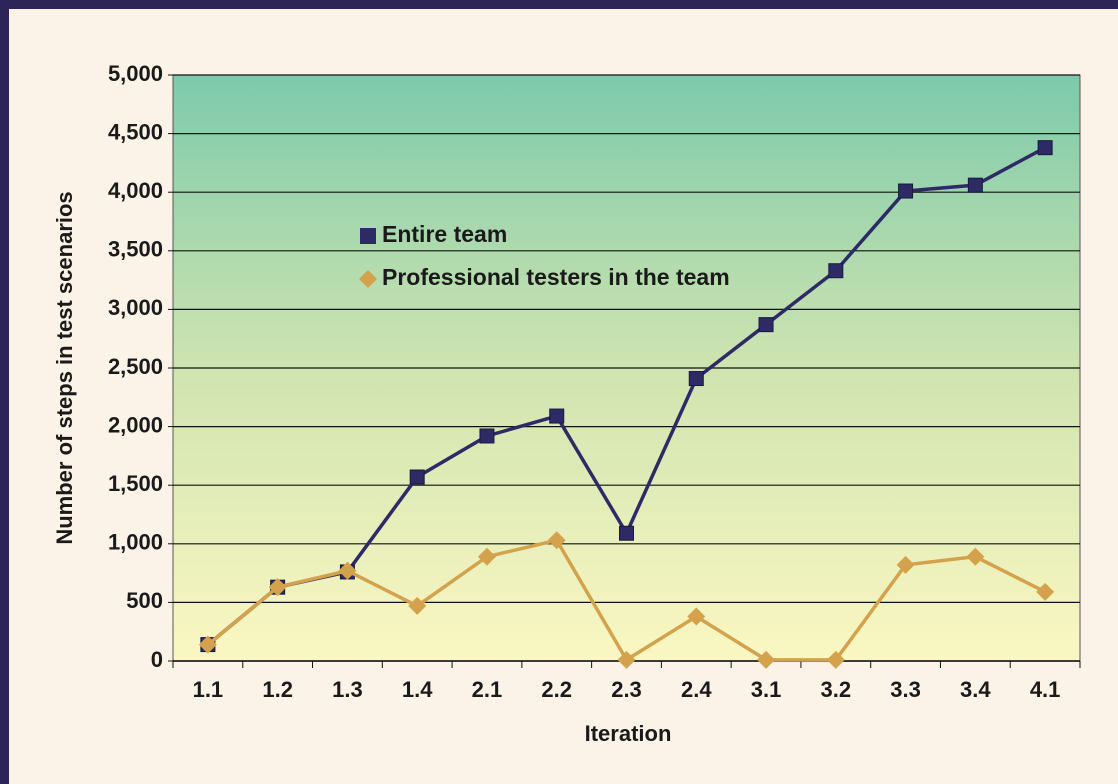 The height and width of the screenshot is (784, 1118). What do you see at coordinates (135, 249) in the screenshot?
I see `y-tick-label: 3,500` at bounding box center [135, 249].